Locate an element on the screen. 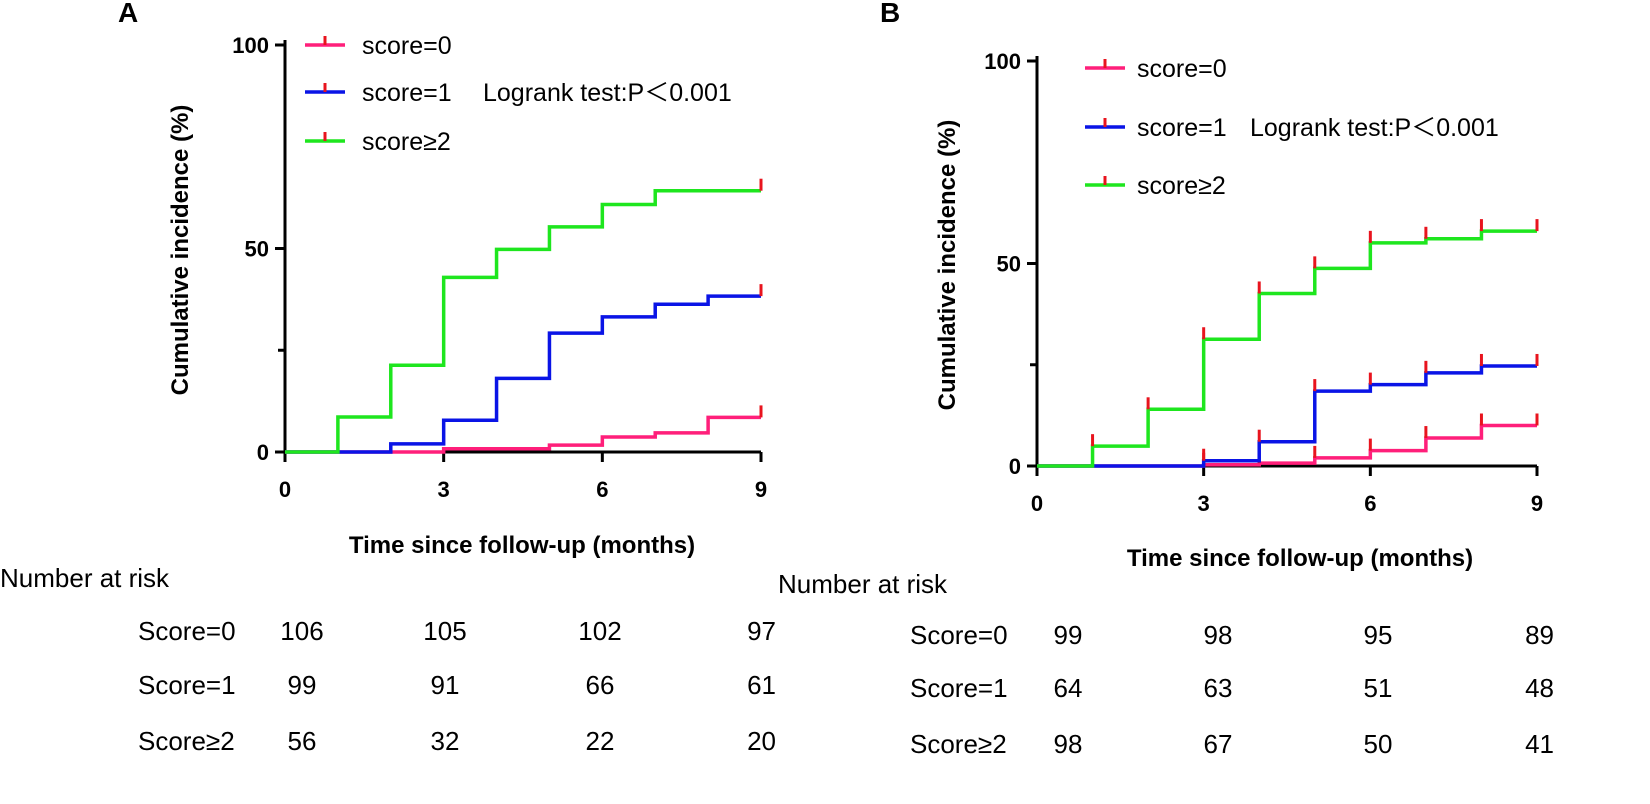 Image resolution: width=1650 pixels, height=804 pixels. risk-value: 89 is located at coordinates (1539, 635).